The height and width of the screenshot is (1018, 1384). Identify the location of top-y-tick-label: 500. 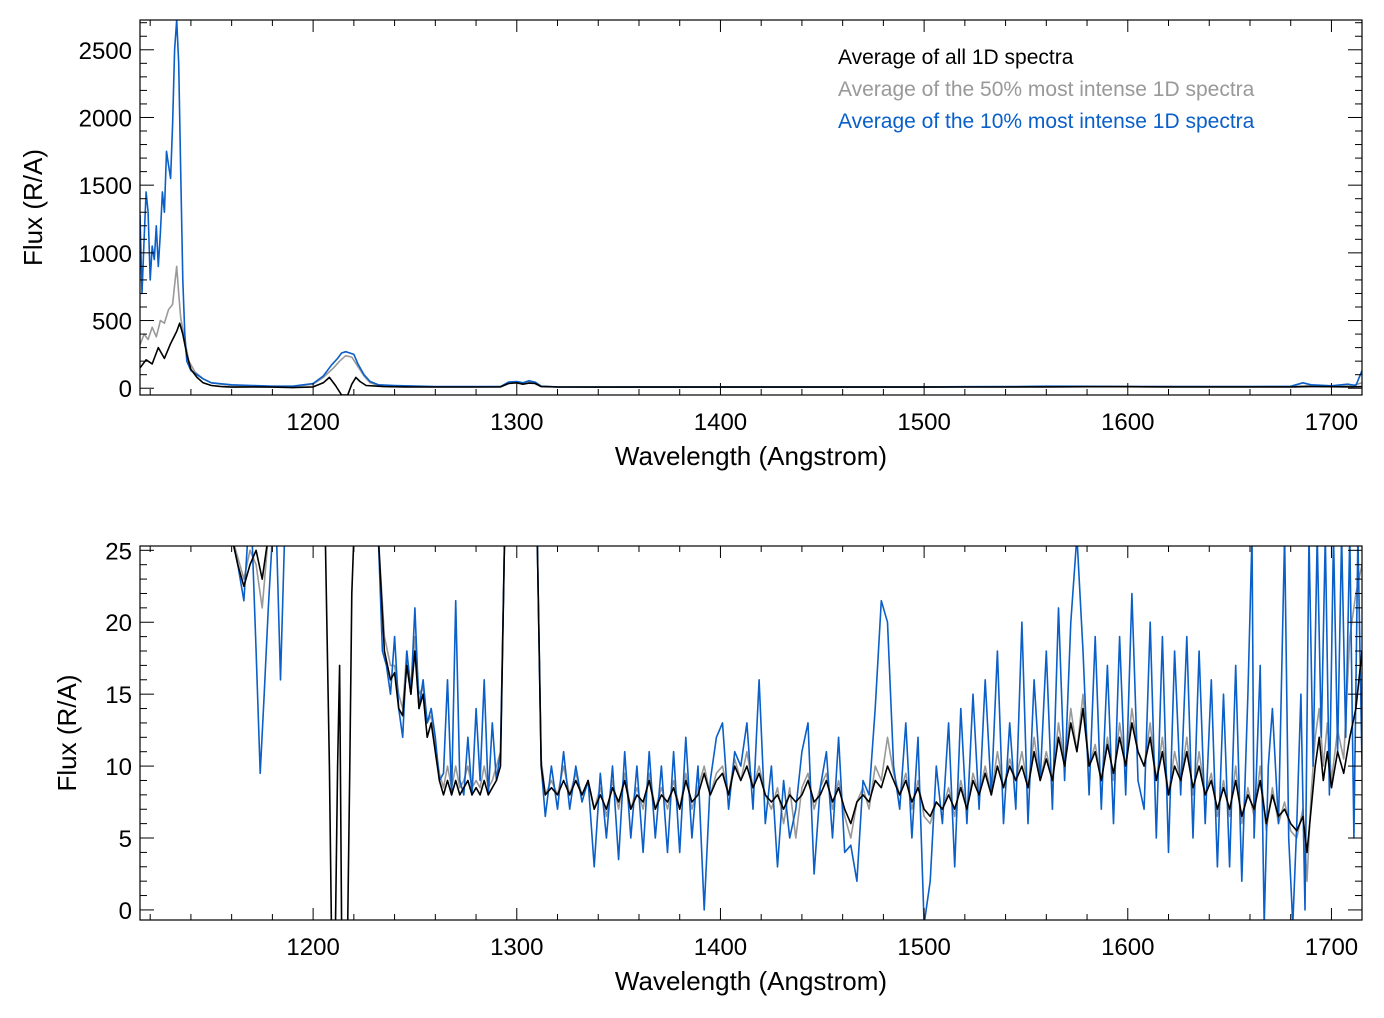
(112, 322).